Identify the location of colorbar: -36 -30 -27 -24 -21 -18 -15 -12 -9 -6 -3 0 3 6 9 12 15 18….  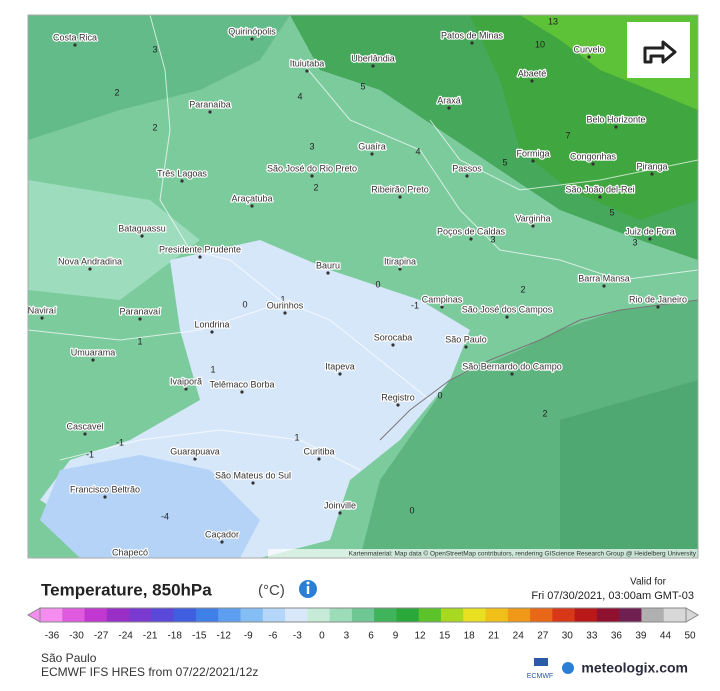
(363, 624).